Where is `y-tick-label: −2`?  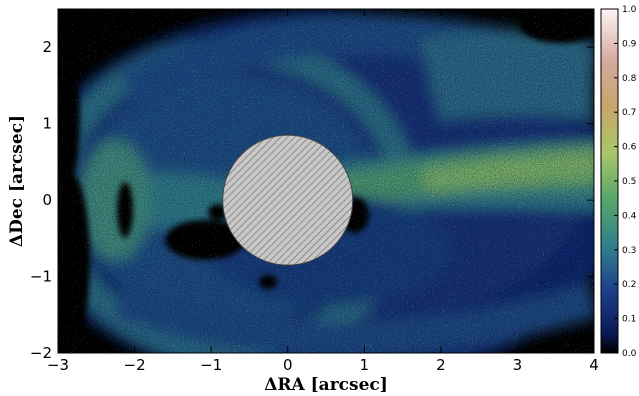 y-tick-label: −2 is located at coordinates (41, 353).